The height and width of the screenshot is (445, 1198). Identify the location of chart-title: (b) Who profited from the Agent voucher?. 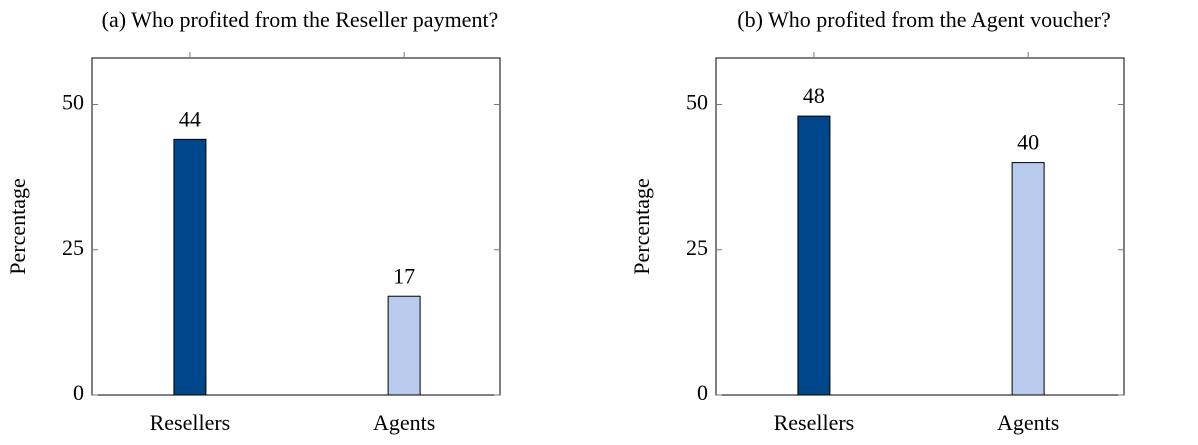
(923, 19).